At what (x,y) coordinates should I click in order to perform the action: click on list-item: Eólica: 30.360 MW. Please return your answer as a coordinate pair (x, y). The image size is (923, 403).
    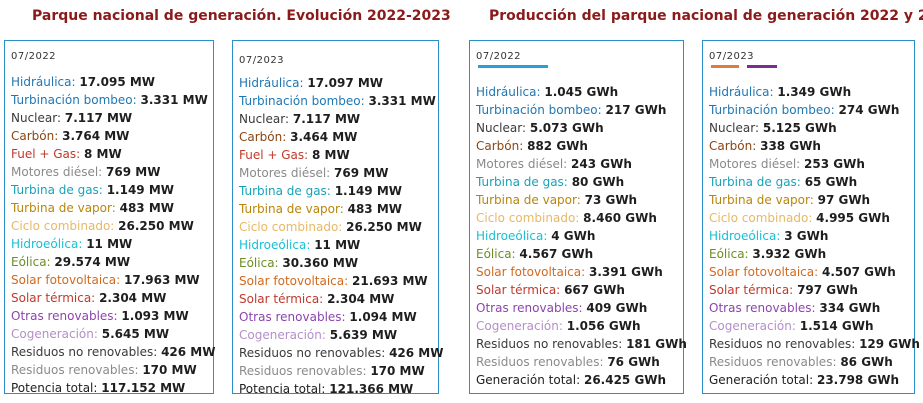
    Looking at the image, I should click on (336, 263).